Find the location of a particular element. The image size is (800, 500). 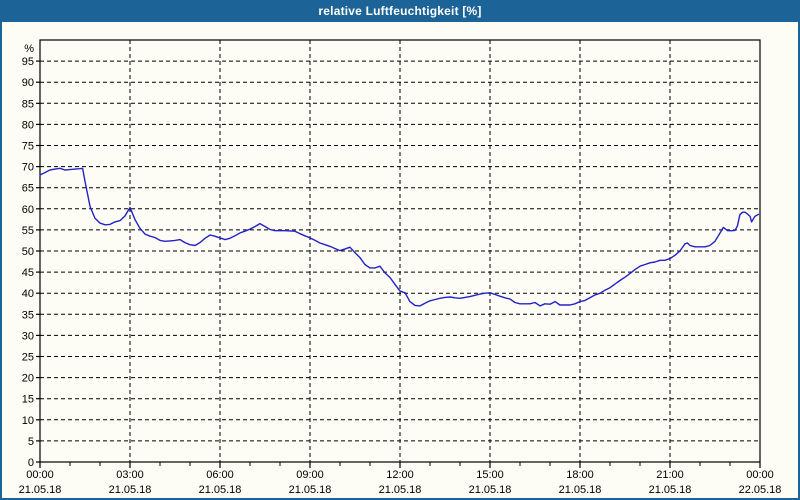

y-tick-label: 20 is located at coordinates (28, 379).